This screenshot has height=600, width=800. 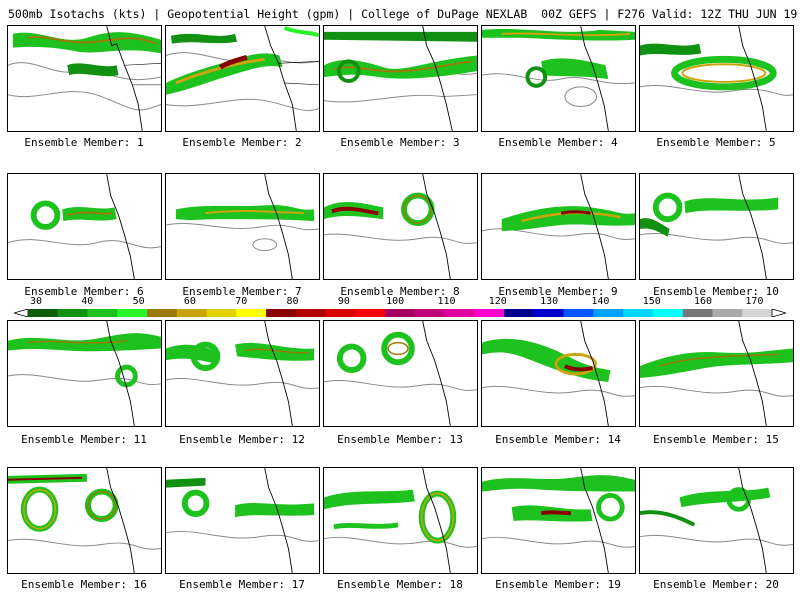 I want to click on colorbar-tick-label: 120, so click(x=497, y=301).